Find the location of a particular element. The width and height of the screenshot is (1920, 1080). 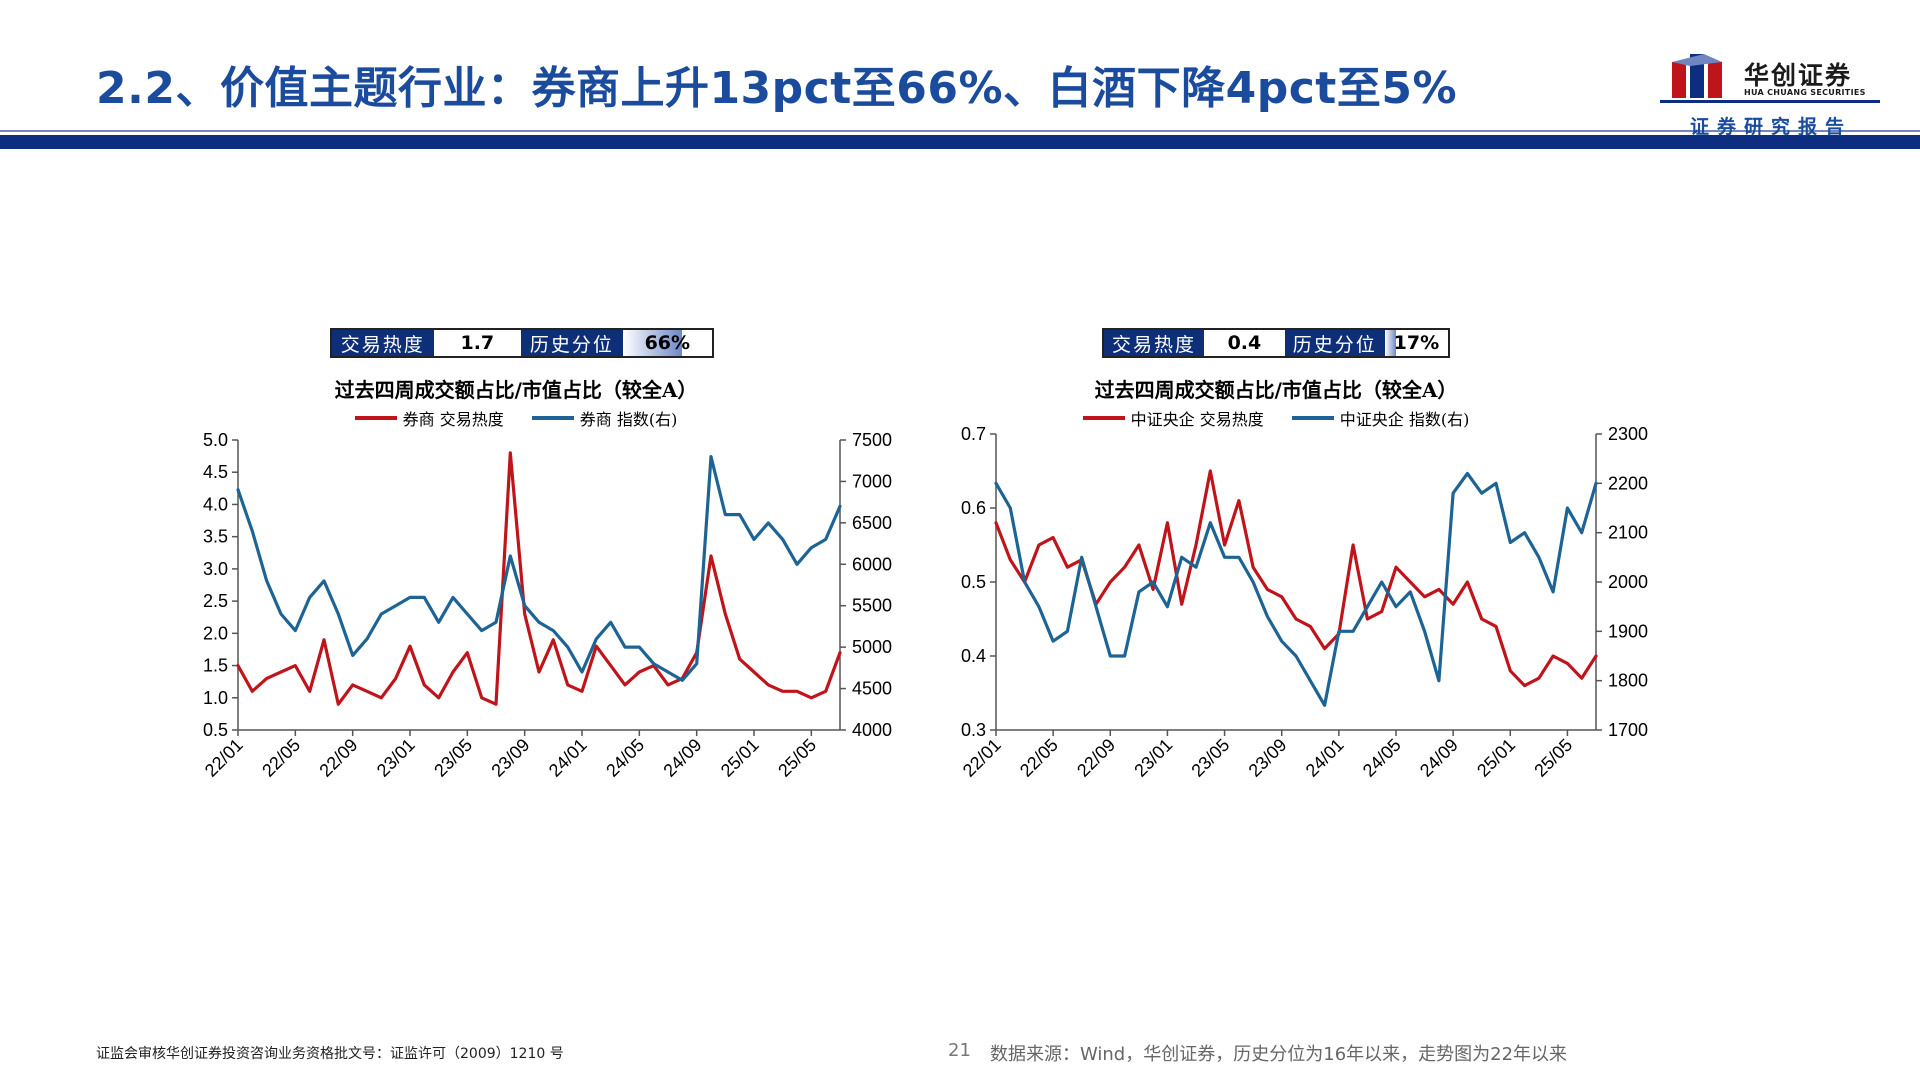

chart-legend: 券商 交易热度 券商 指数(右) is located at coordinates (516, 418).